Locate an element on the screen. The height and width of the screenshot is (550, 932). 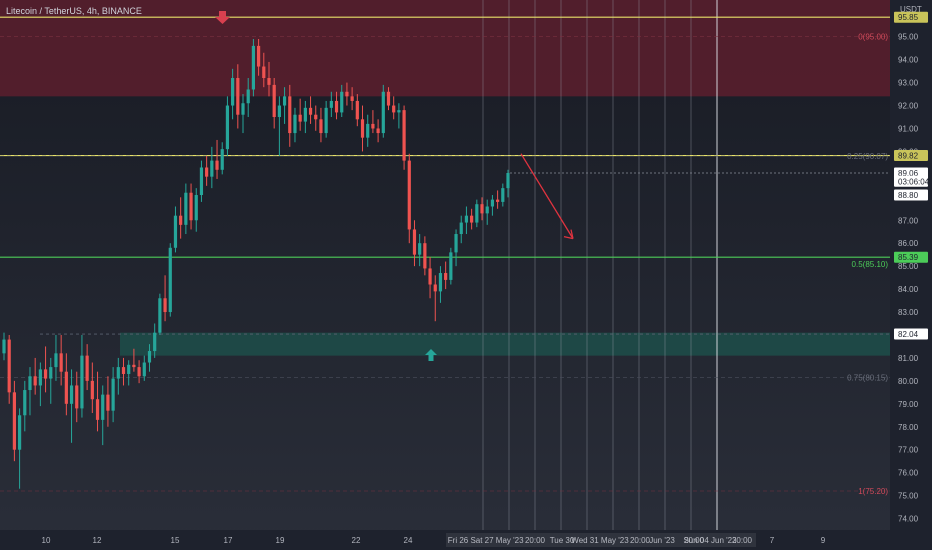
arrow-down-icon is located at coordinates (222, 17).